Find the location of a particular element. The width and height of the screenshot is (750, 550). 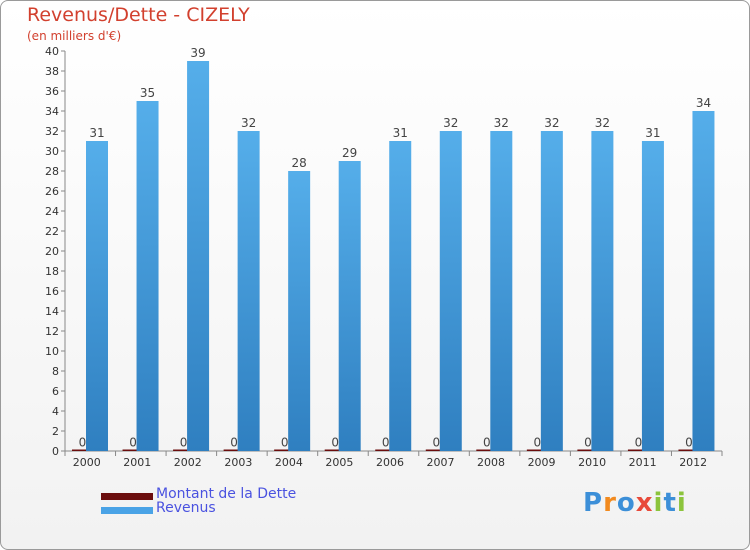

proxiti-logo: Proxiti is located at coordinates (635, 503).